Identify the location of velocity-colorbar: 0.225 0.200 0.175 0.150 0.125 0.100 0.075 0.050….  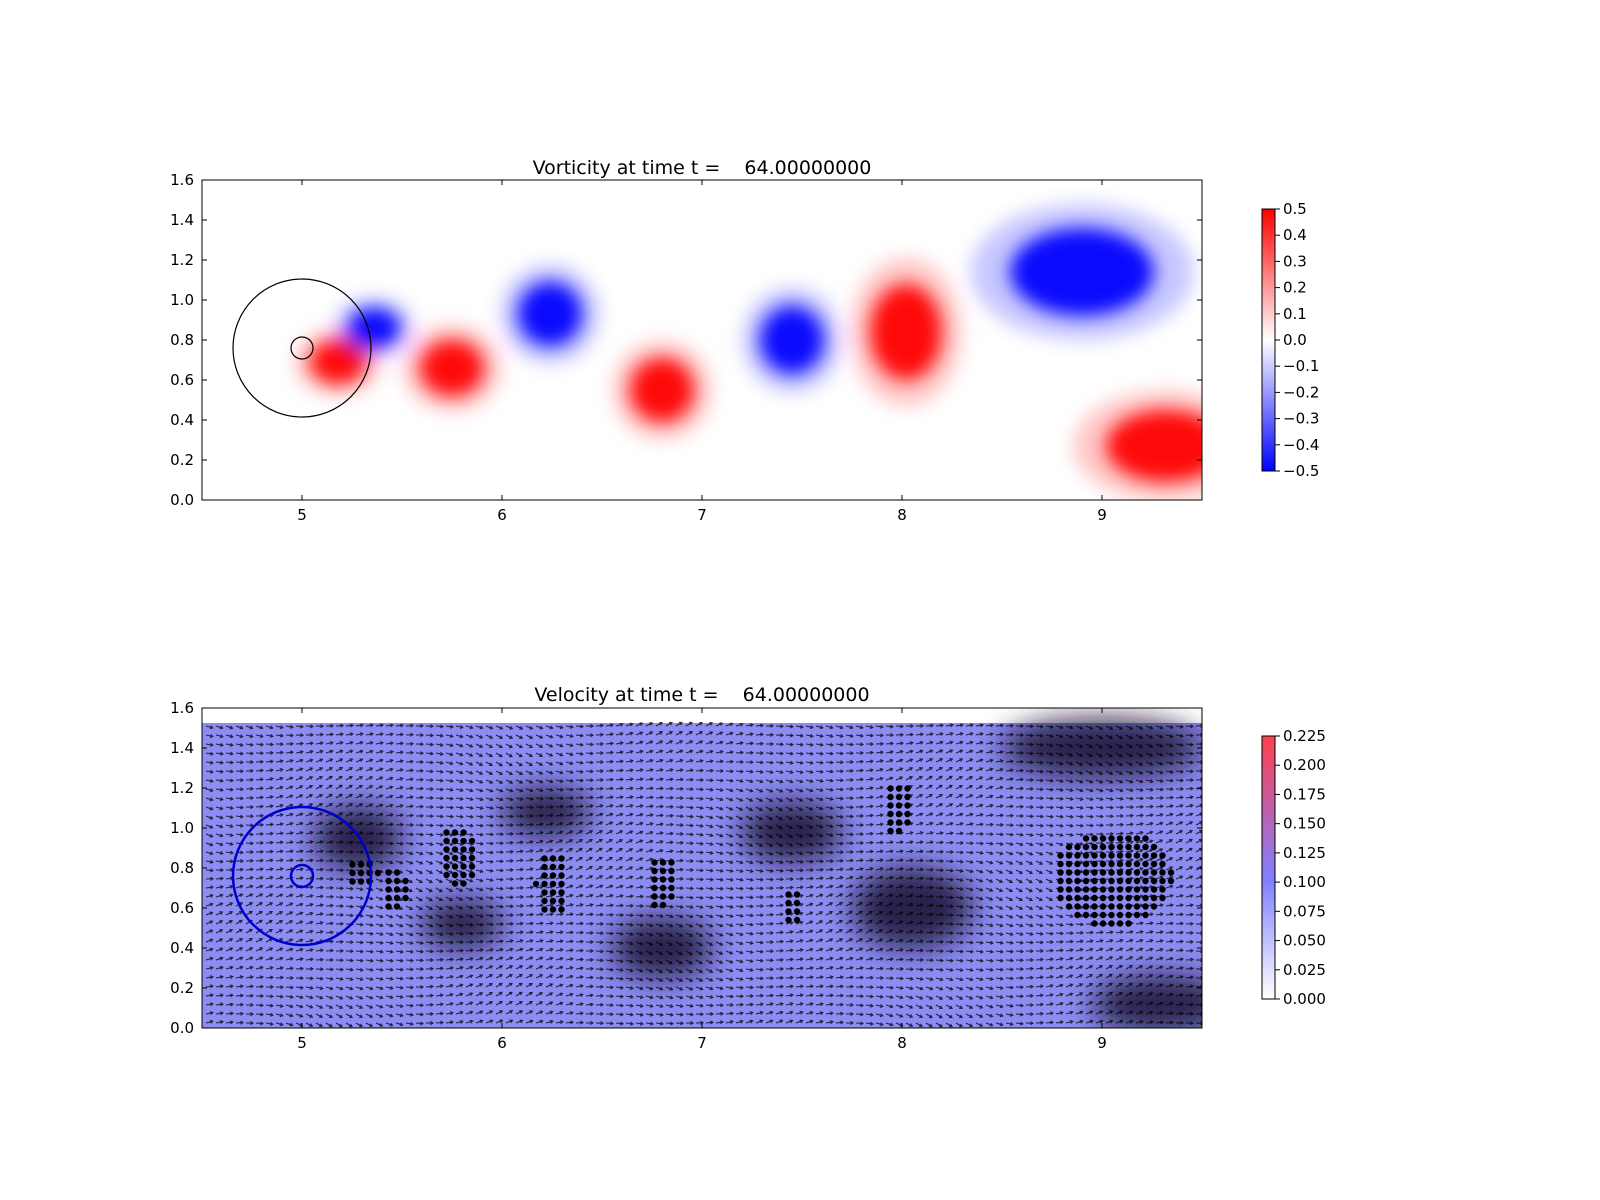
(1293, 867).